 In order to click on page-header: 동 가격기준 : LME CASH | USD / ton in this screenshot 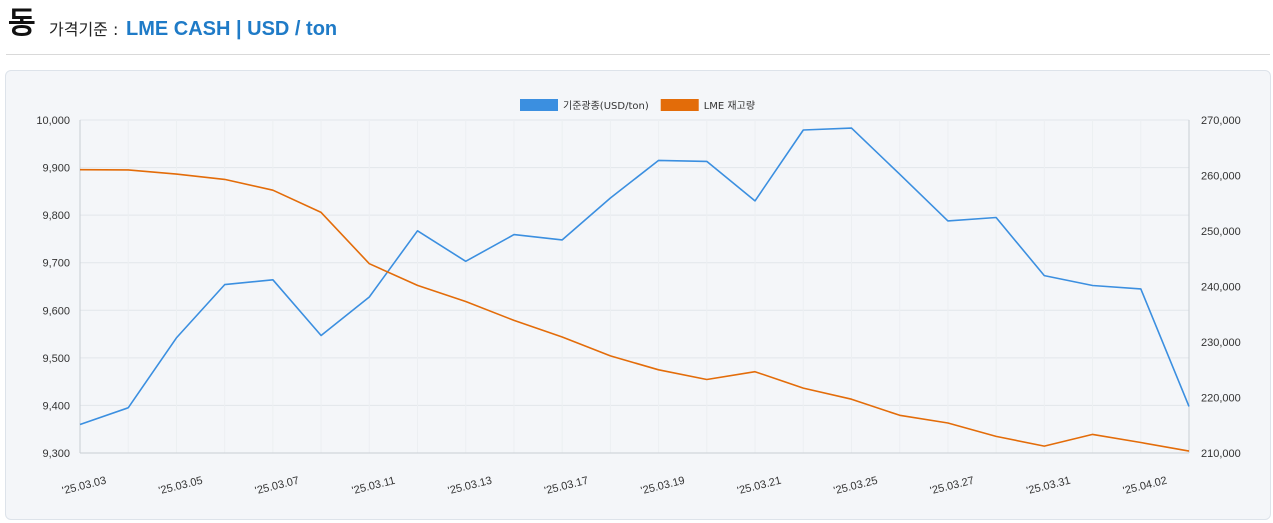, I will do `click(638, 27)`.